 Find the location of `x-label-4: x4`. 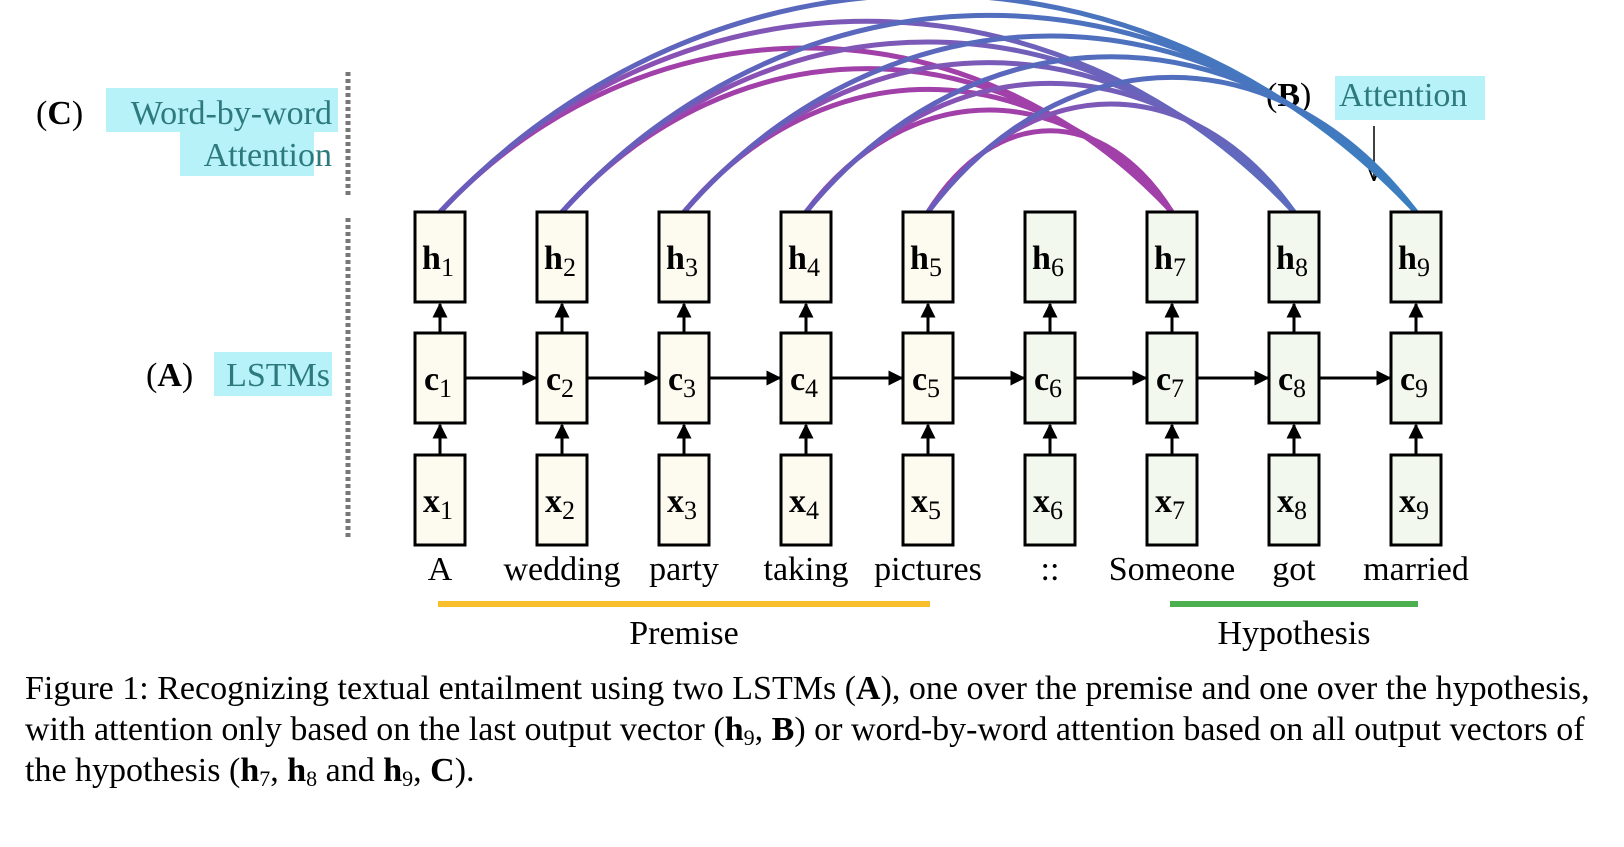

x-label-4: x4 is located at coordinates (804, 504).